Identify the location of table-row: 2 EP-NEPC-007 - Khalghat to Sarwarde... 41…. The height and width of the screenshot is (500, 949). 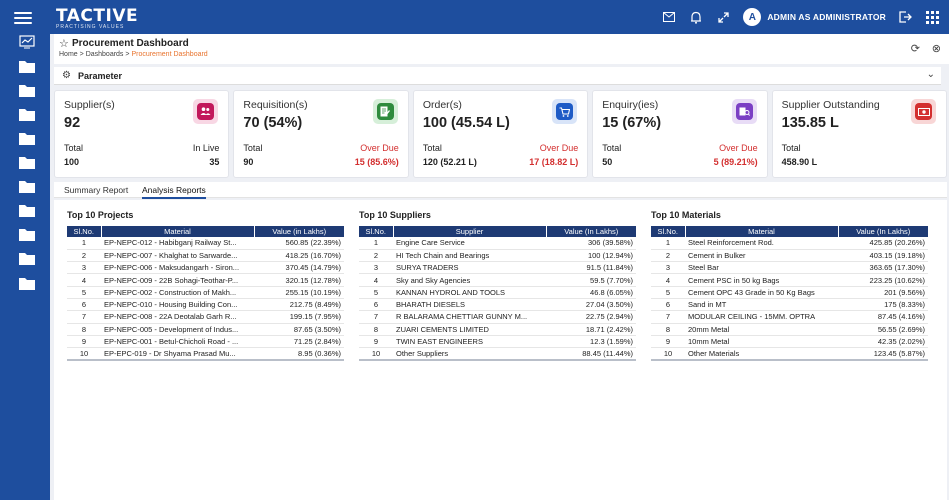
(205, 256).